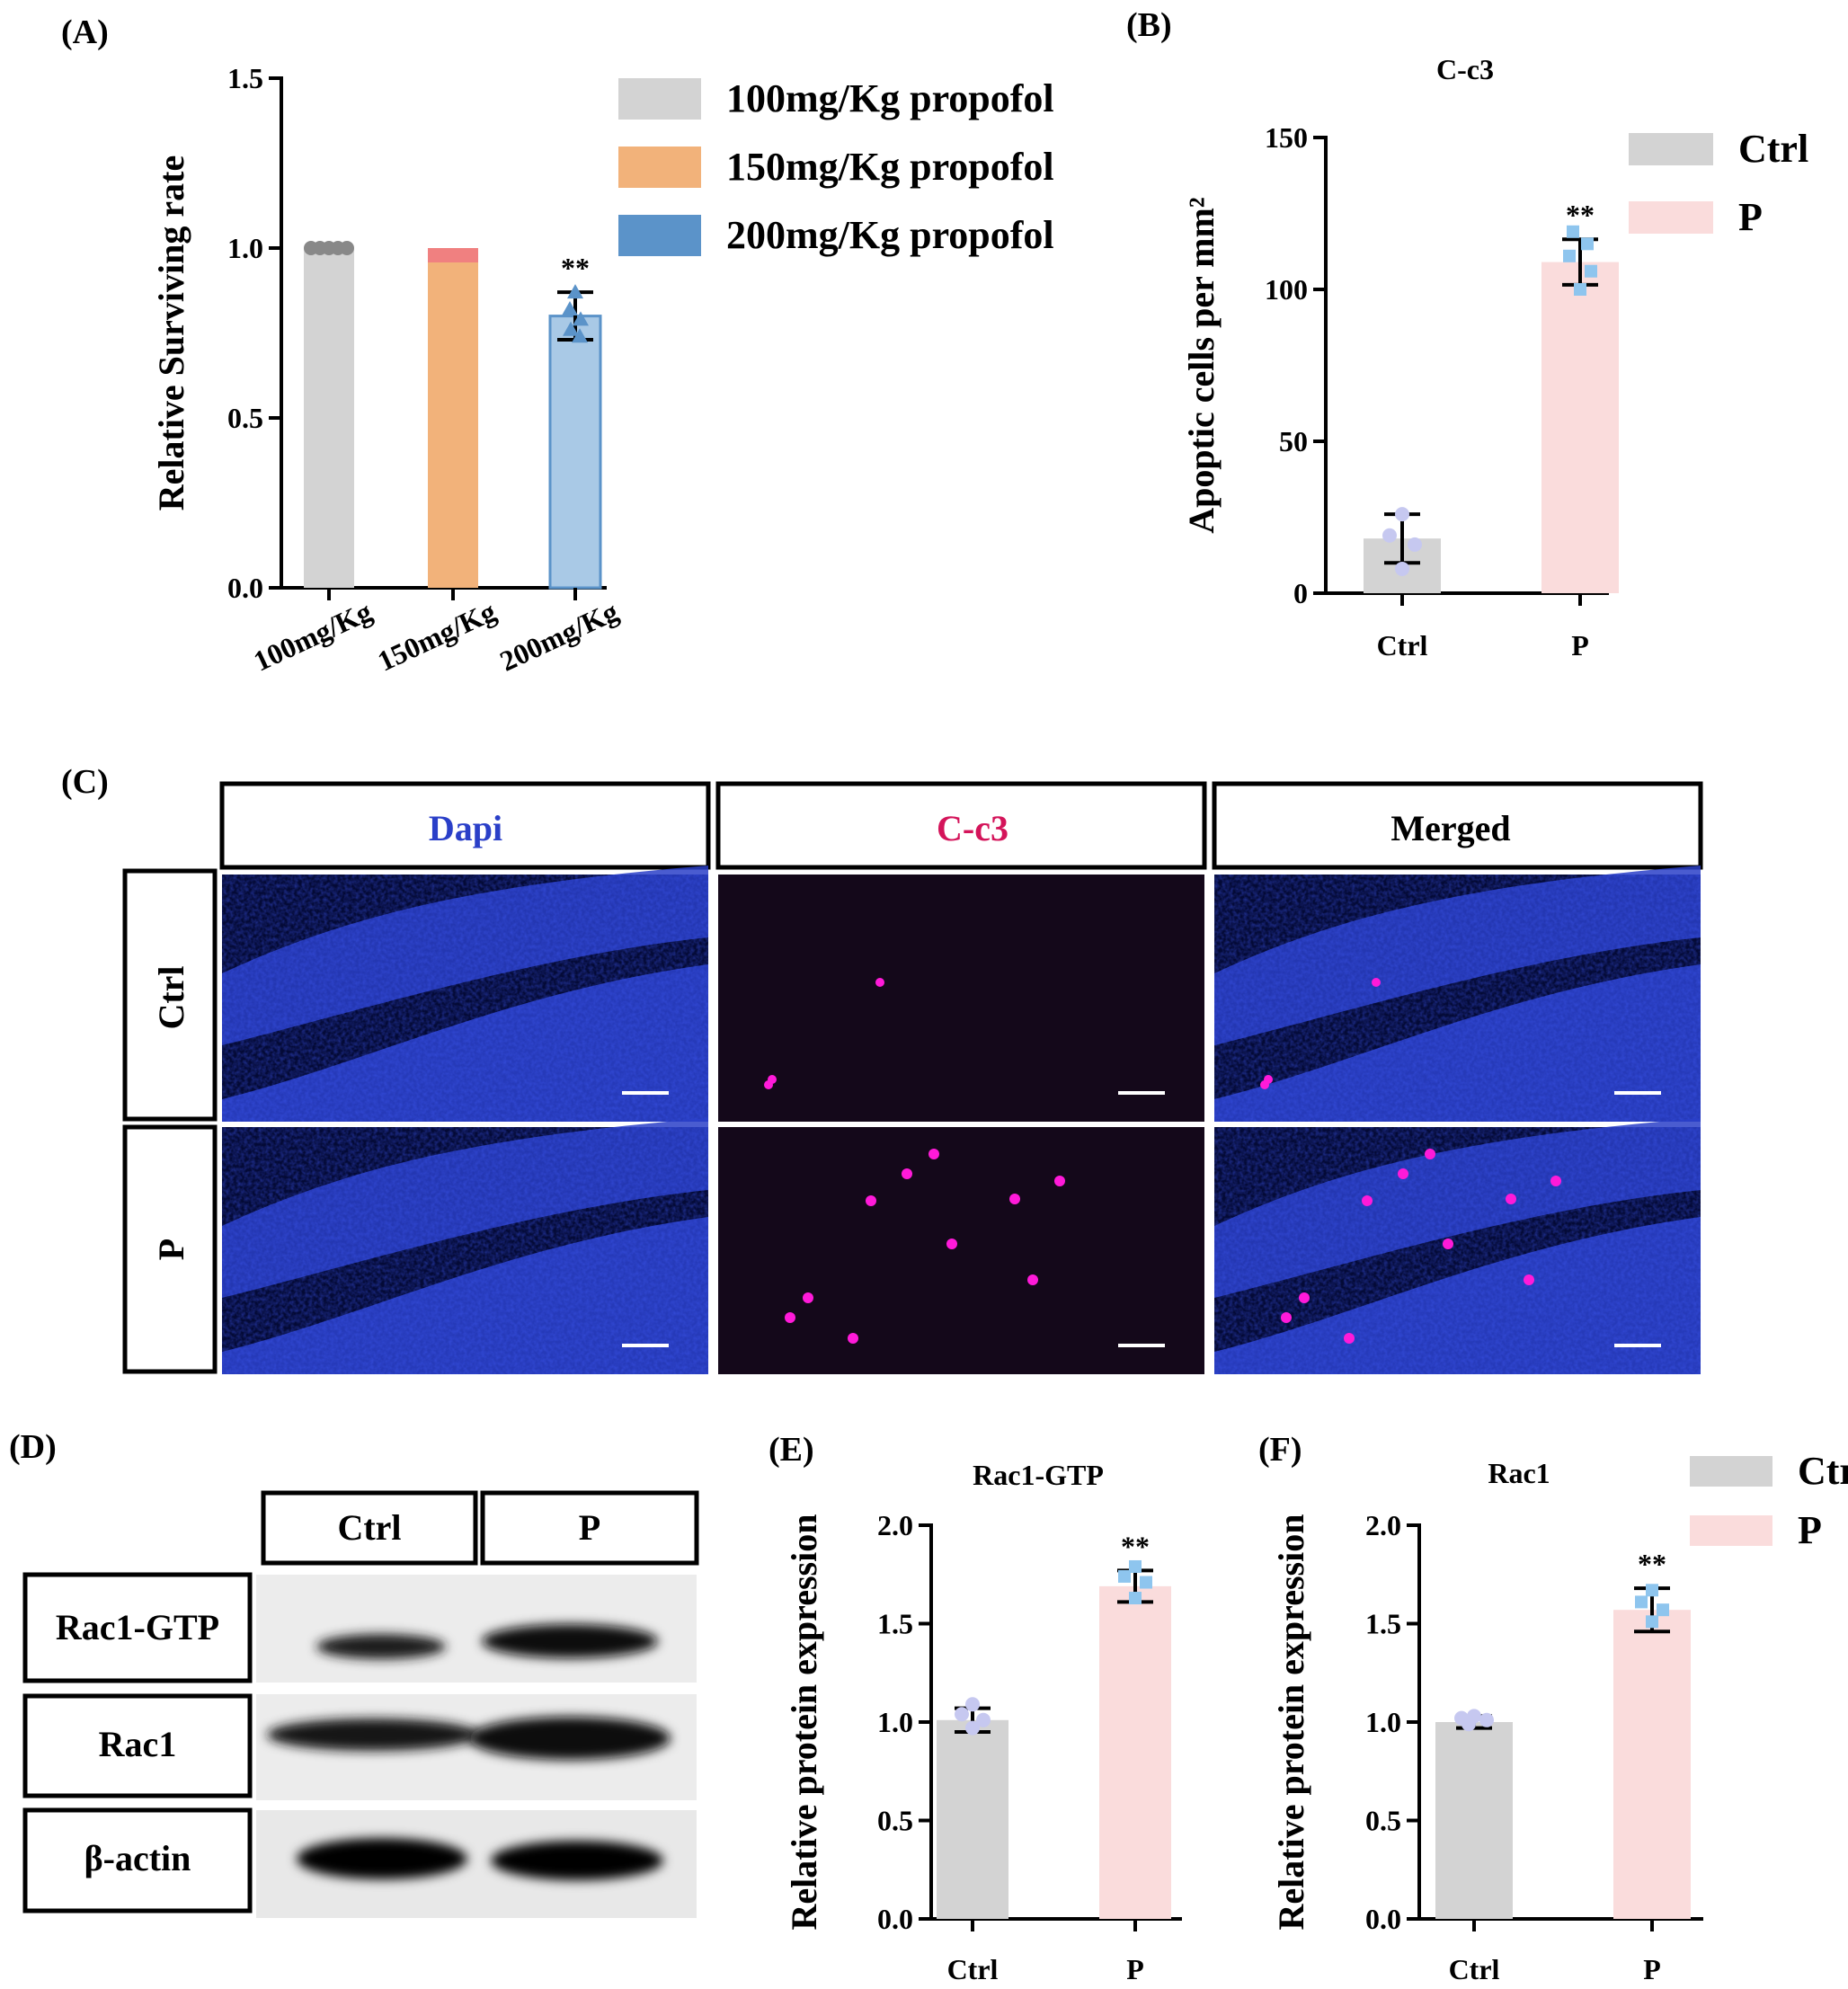  I want to click on panel-d: (D) Ctrl P Rac1-GTP Rac1 β-actin, so click(354, 1673).